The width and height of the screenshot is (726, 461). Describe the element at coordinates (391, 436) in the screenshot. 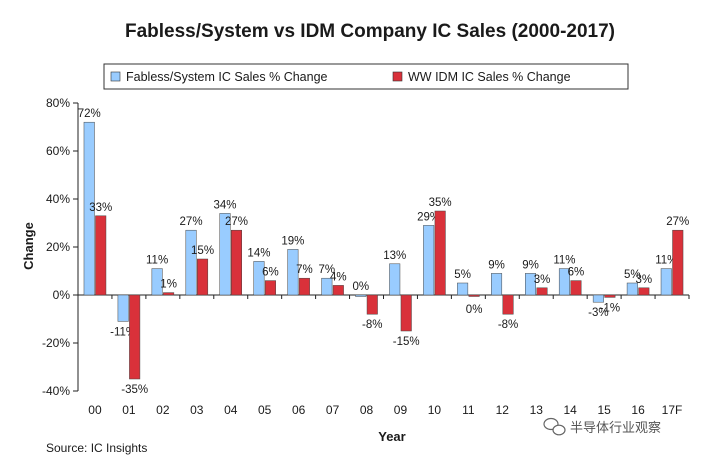

I see `x-axis-title: Year` at that location.